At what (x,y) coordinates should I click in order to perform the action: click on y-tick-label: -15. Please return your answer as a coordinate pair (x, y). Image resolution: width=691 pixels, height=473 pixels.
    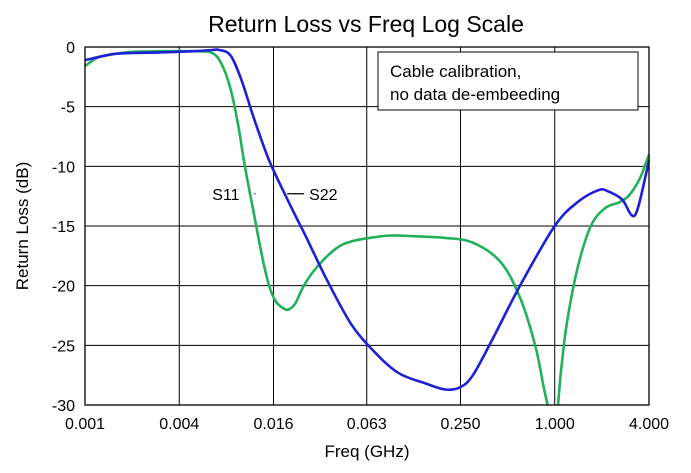
    Looking at the image, I should click on (63, 227).